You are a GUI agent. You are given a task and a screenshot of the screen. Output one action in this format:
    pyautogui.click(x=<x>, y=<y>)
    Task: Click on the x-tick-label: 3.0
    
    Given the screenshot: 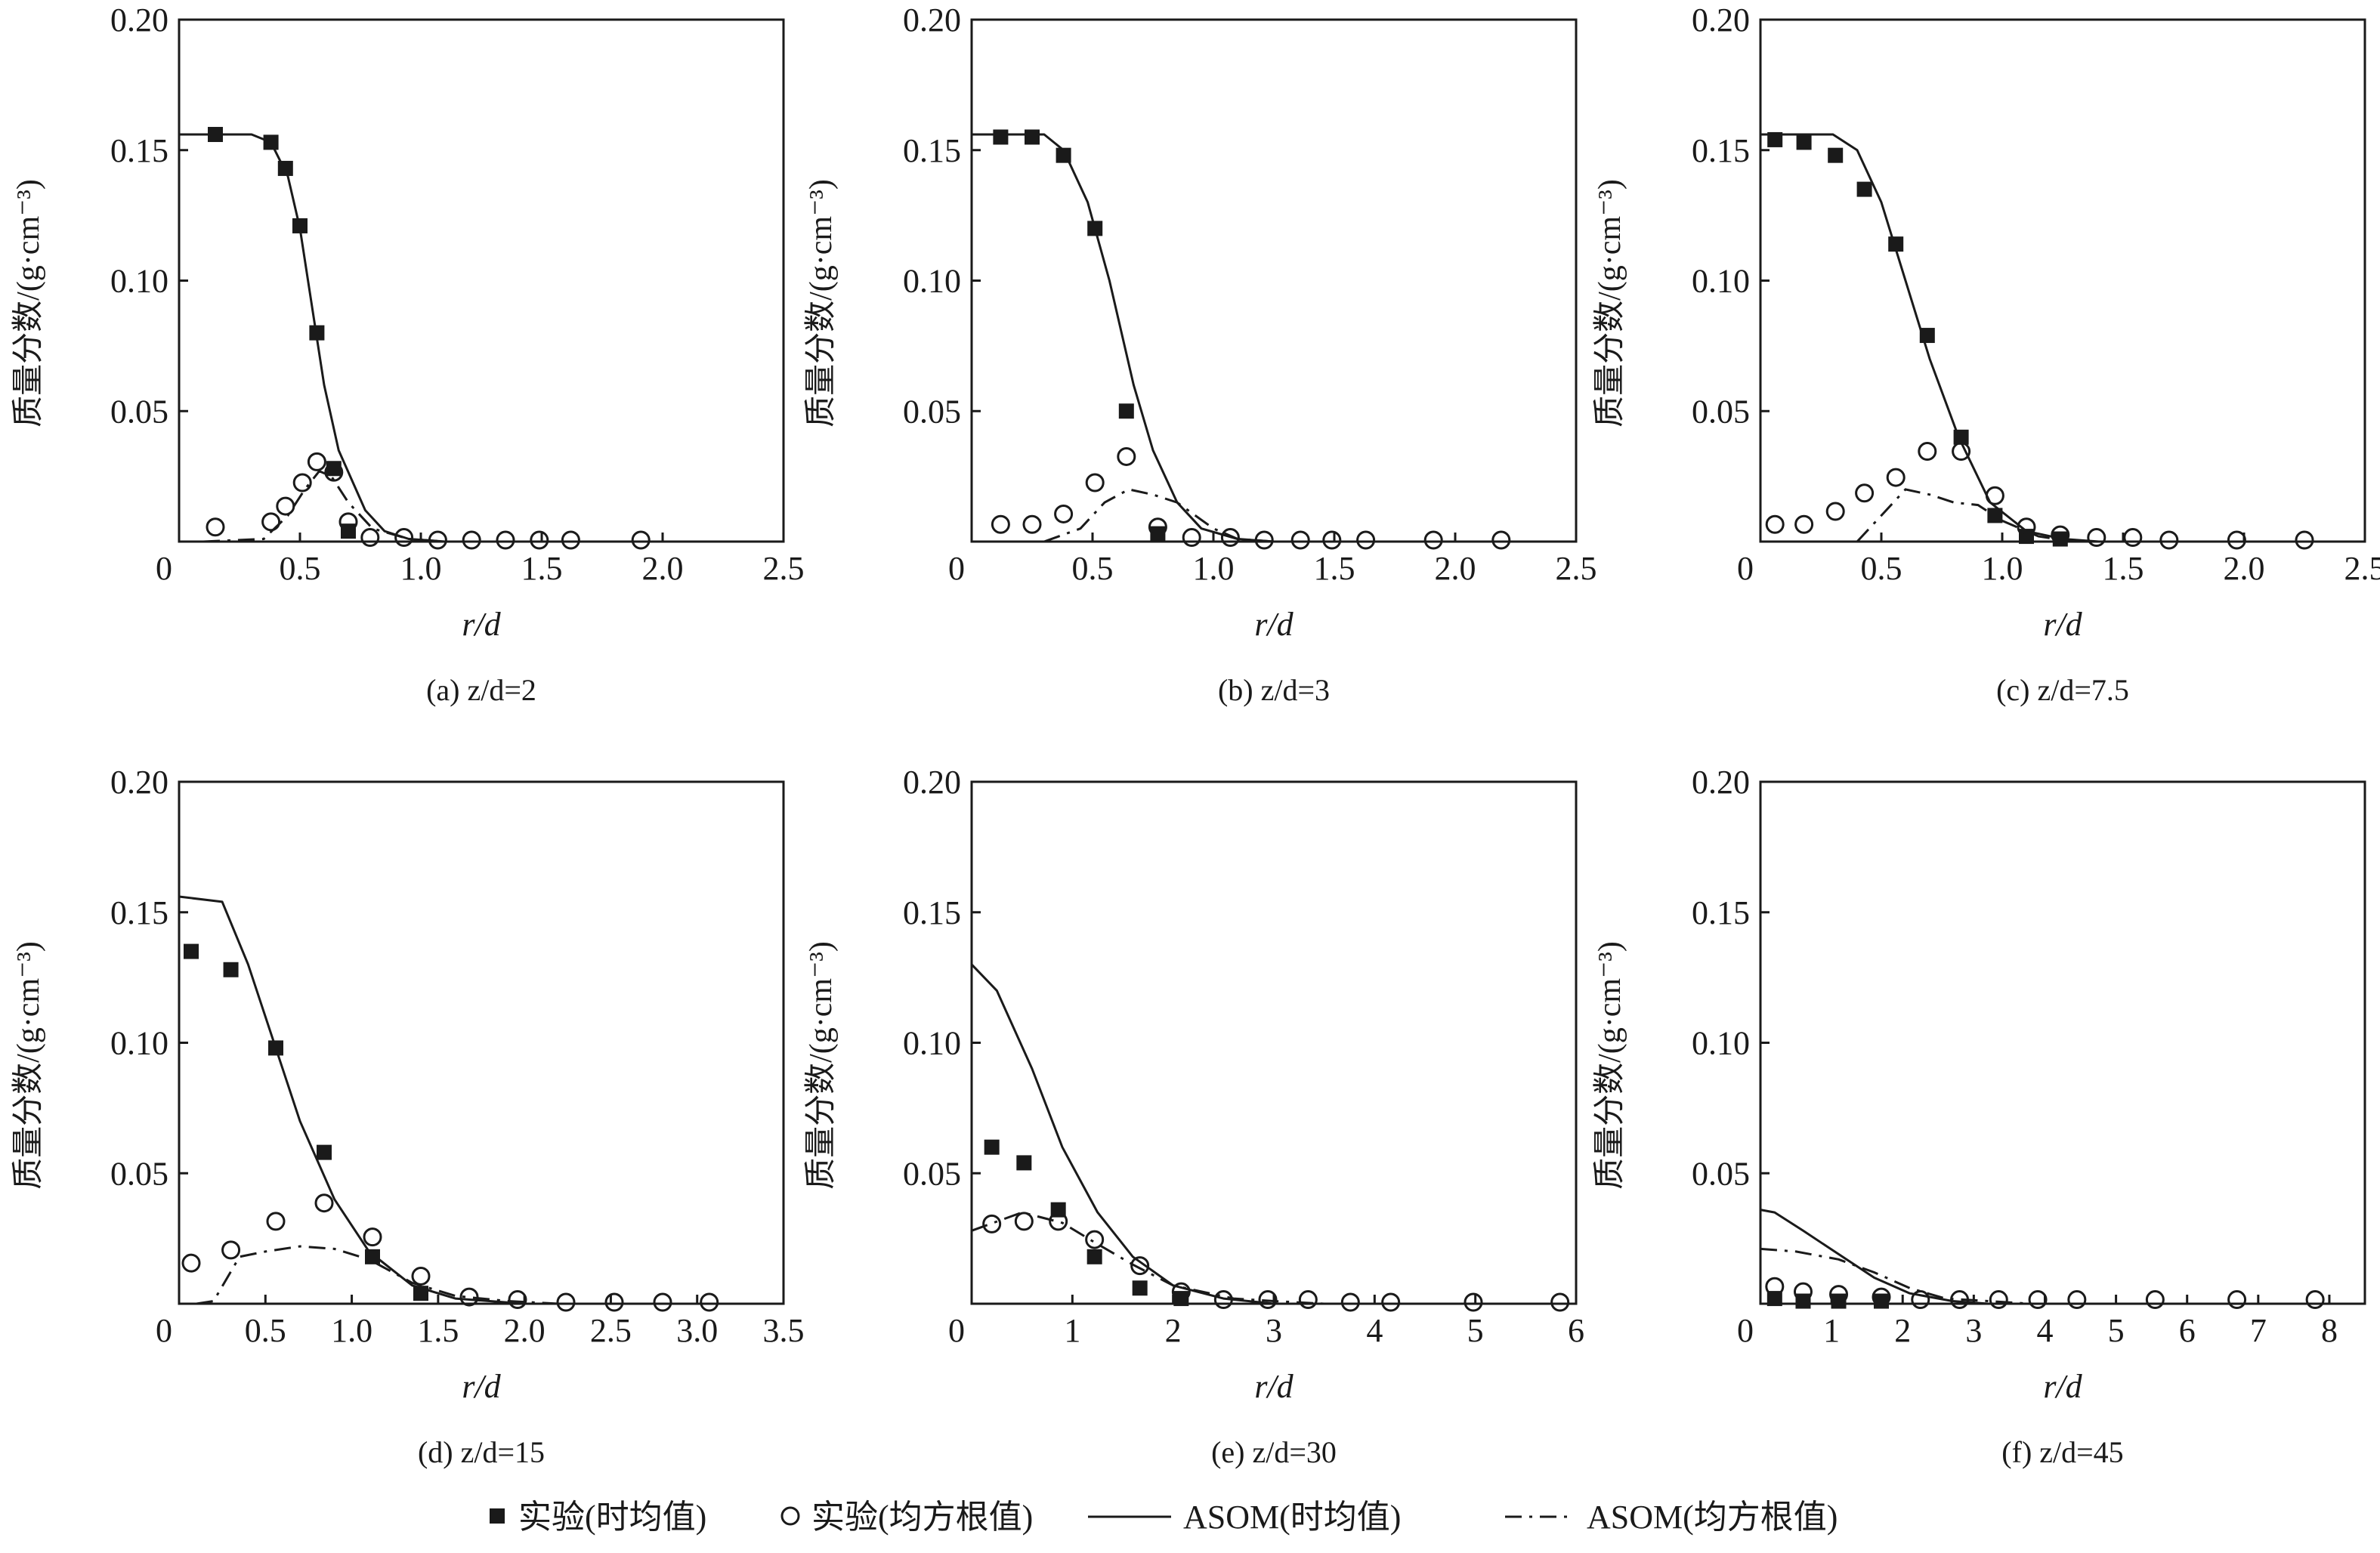 What is the action you would take?
    pyautogui.click(x=697, y=1330)
    